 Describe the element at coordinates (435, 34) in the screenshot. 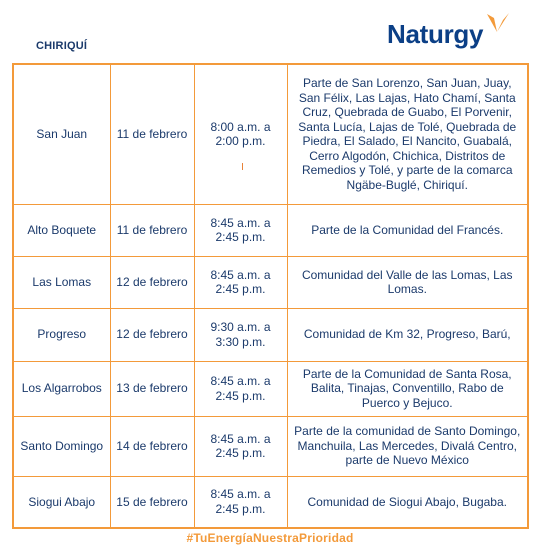

I see `logo-wordmark: Naturgy` at that location.